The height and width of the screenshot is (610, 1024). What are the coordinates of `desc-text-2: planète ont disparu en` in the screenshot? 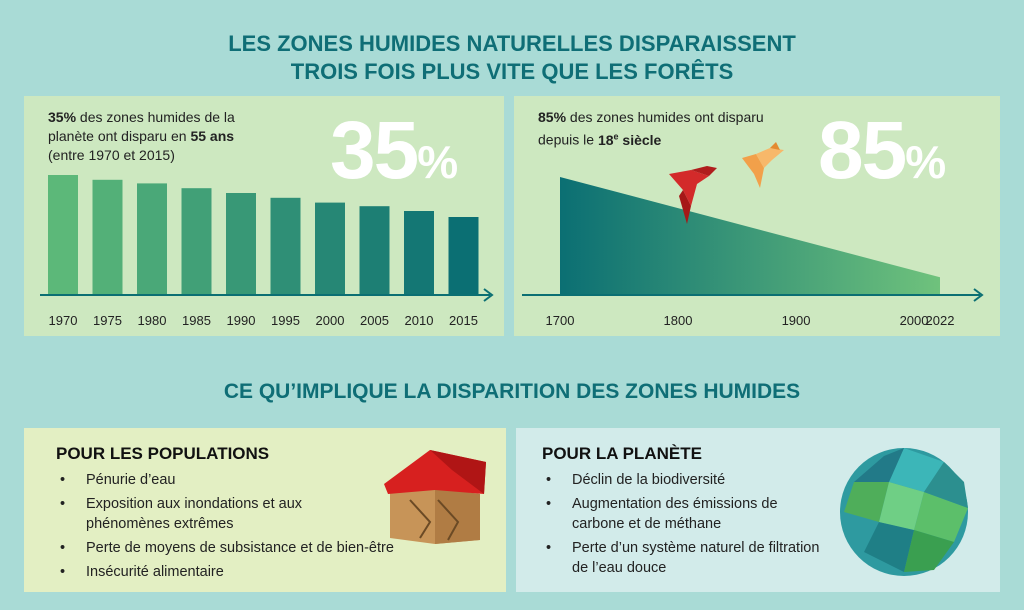 It's located at (119, 136).